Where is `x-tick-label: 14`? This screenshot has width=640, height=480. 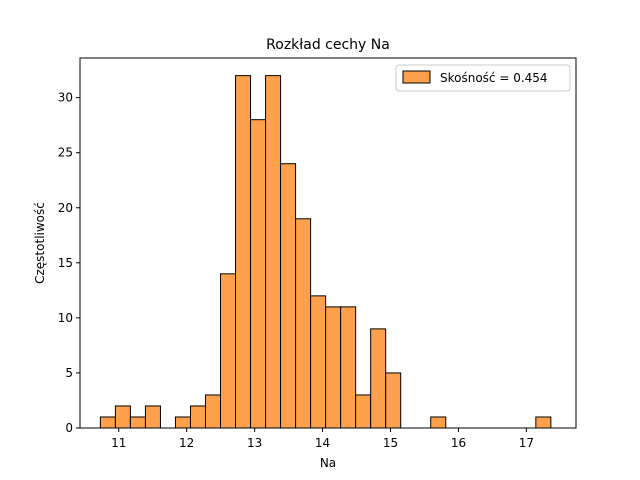 x-tick-label: 14 is located at coordinates (322, 443).